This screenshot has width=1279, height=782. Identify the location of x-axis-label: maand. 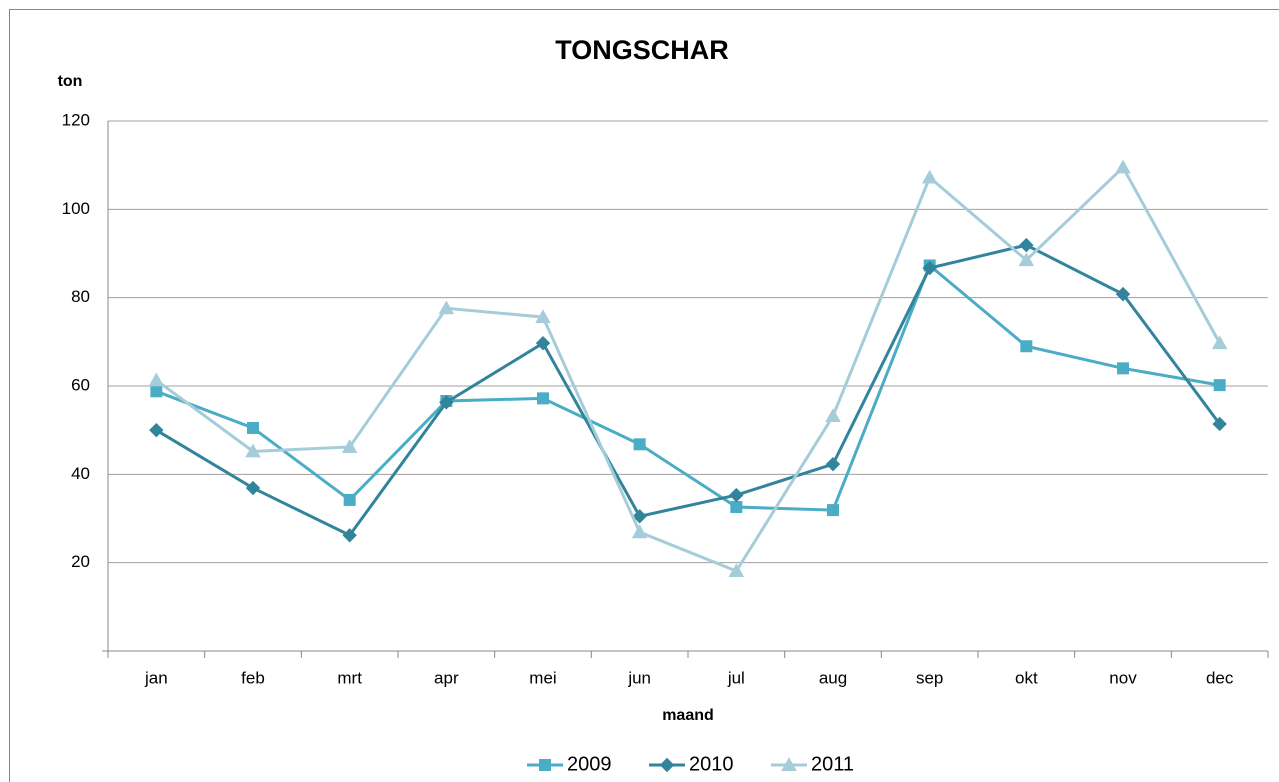
(688, 715).